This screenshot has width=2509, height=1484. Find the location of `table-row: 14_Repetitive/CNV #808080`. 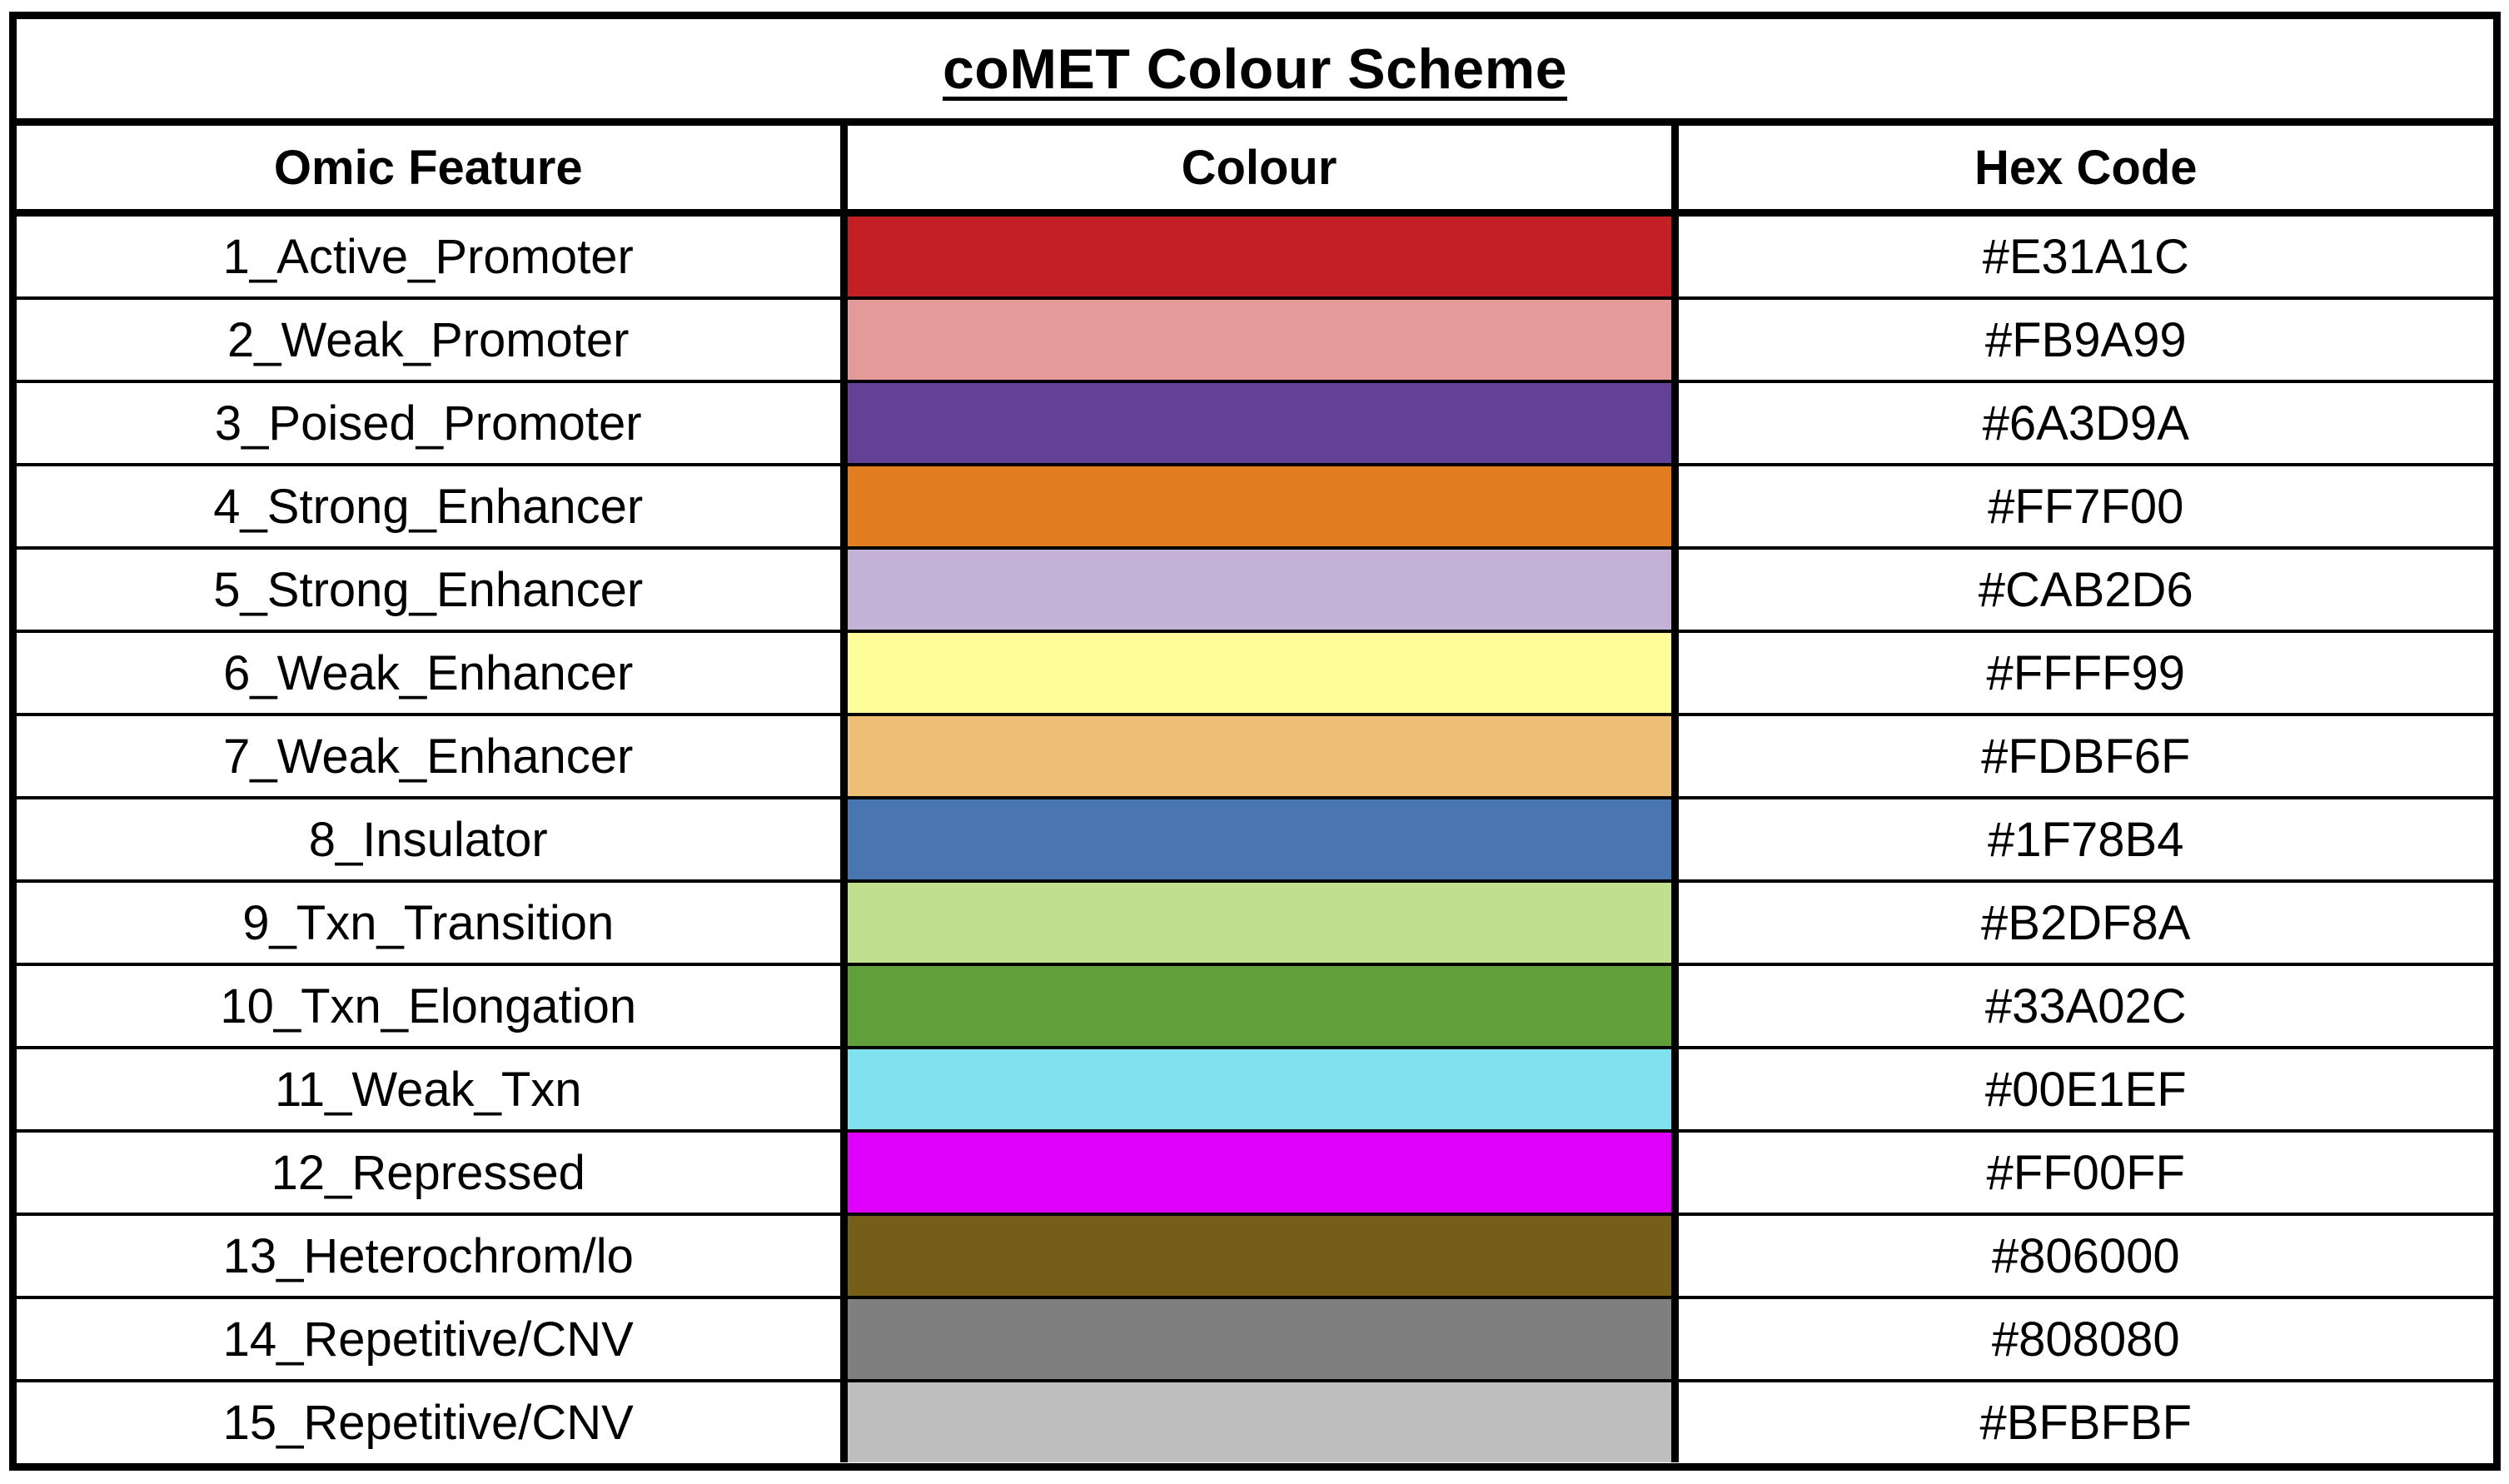

table-row: 14_Repetitive/CNV #808080 is located at coordinates (1255, 1338).